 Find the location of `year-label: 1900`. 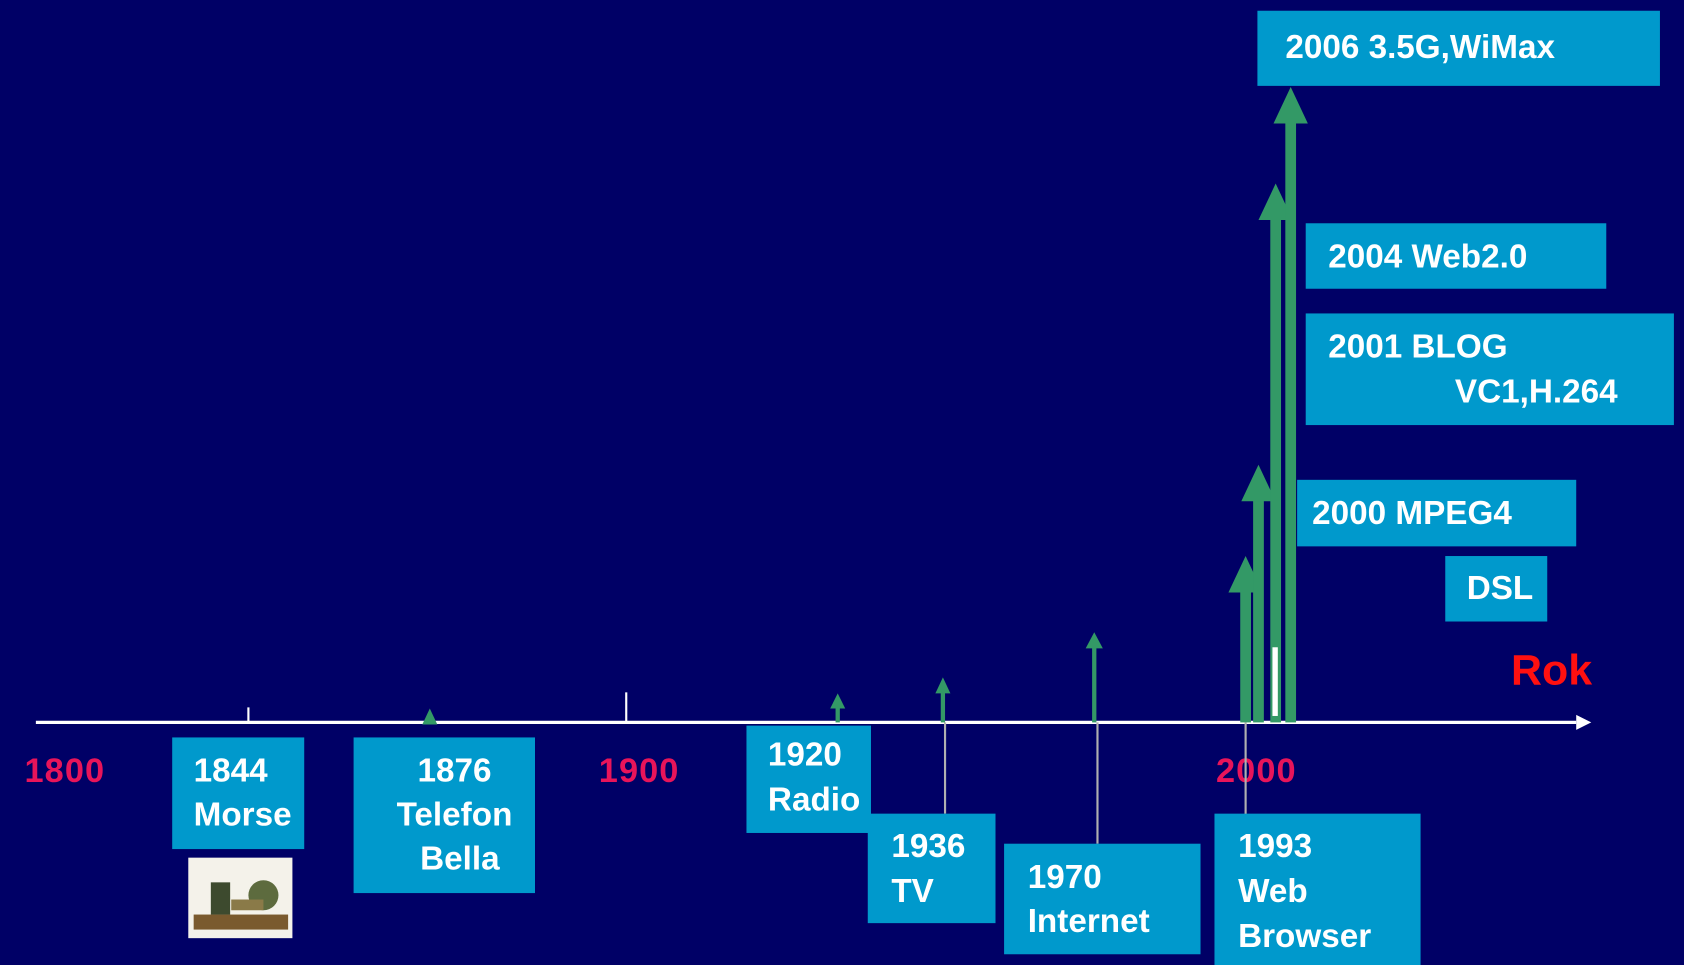

year-label: 1900 is located at coordinates (639, 771).